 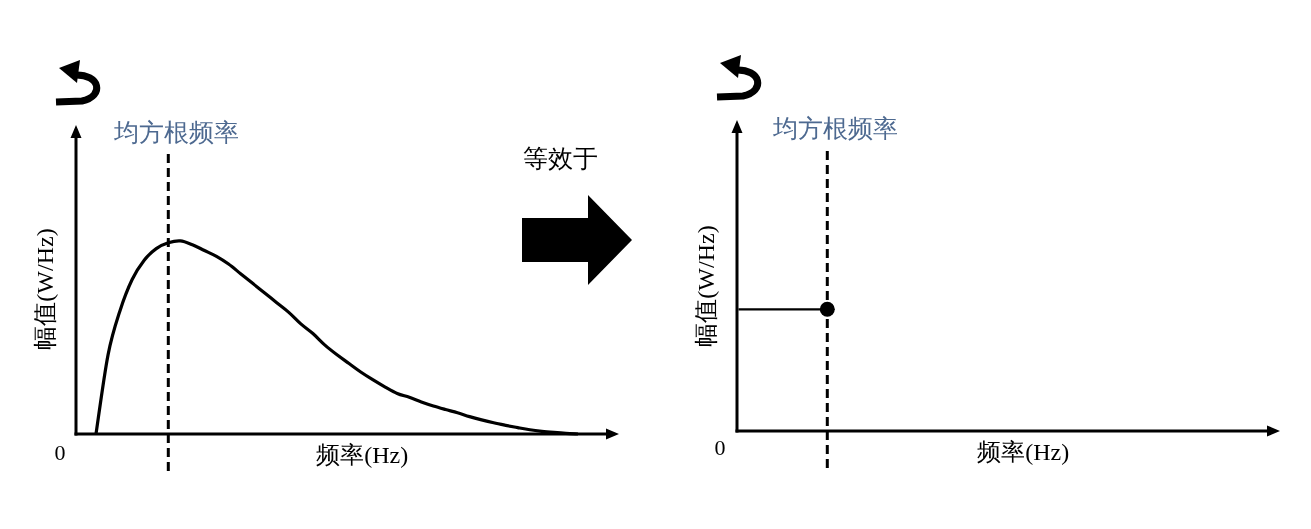 What do you see at coordinates (706, 286) in the screenshot?
I see `text: 幅值(W/Hz)` at bounding box center [706, 286].